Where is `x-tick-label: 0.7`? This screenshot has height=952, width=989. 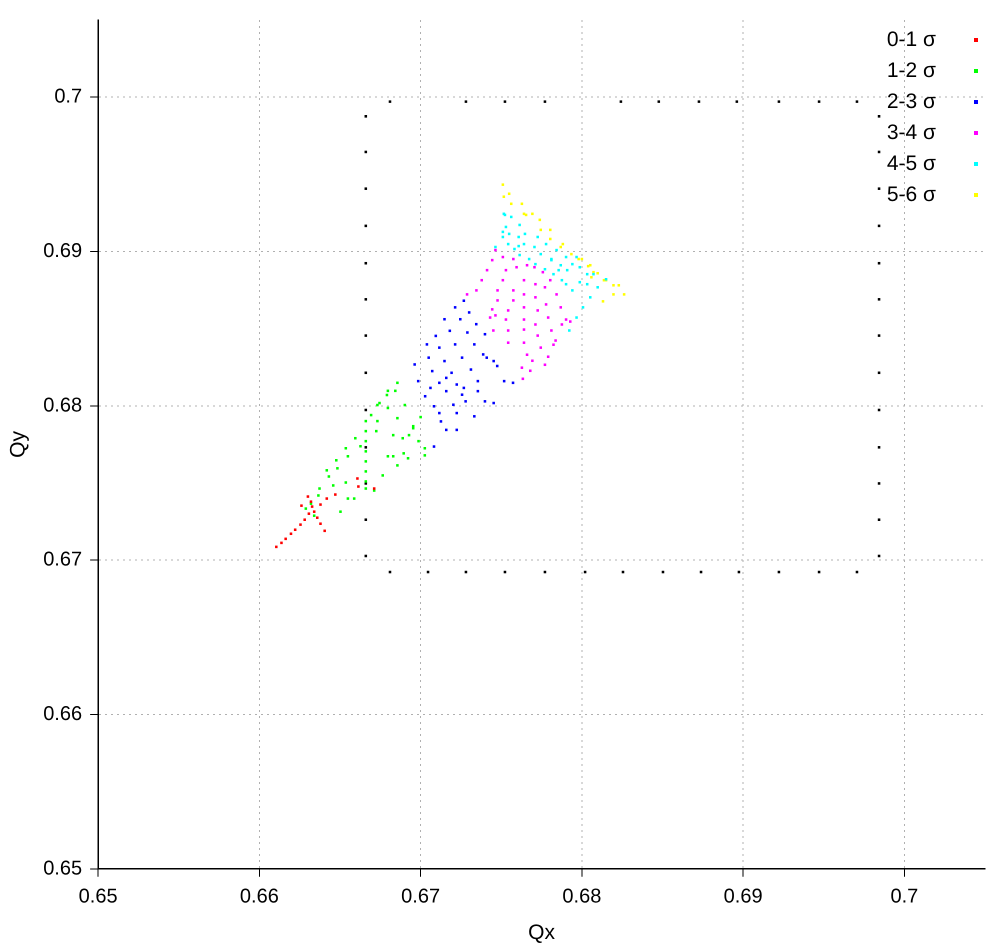
x-tick-label: 0.7 is located at coordinates (904, 896).